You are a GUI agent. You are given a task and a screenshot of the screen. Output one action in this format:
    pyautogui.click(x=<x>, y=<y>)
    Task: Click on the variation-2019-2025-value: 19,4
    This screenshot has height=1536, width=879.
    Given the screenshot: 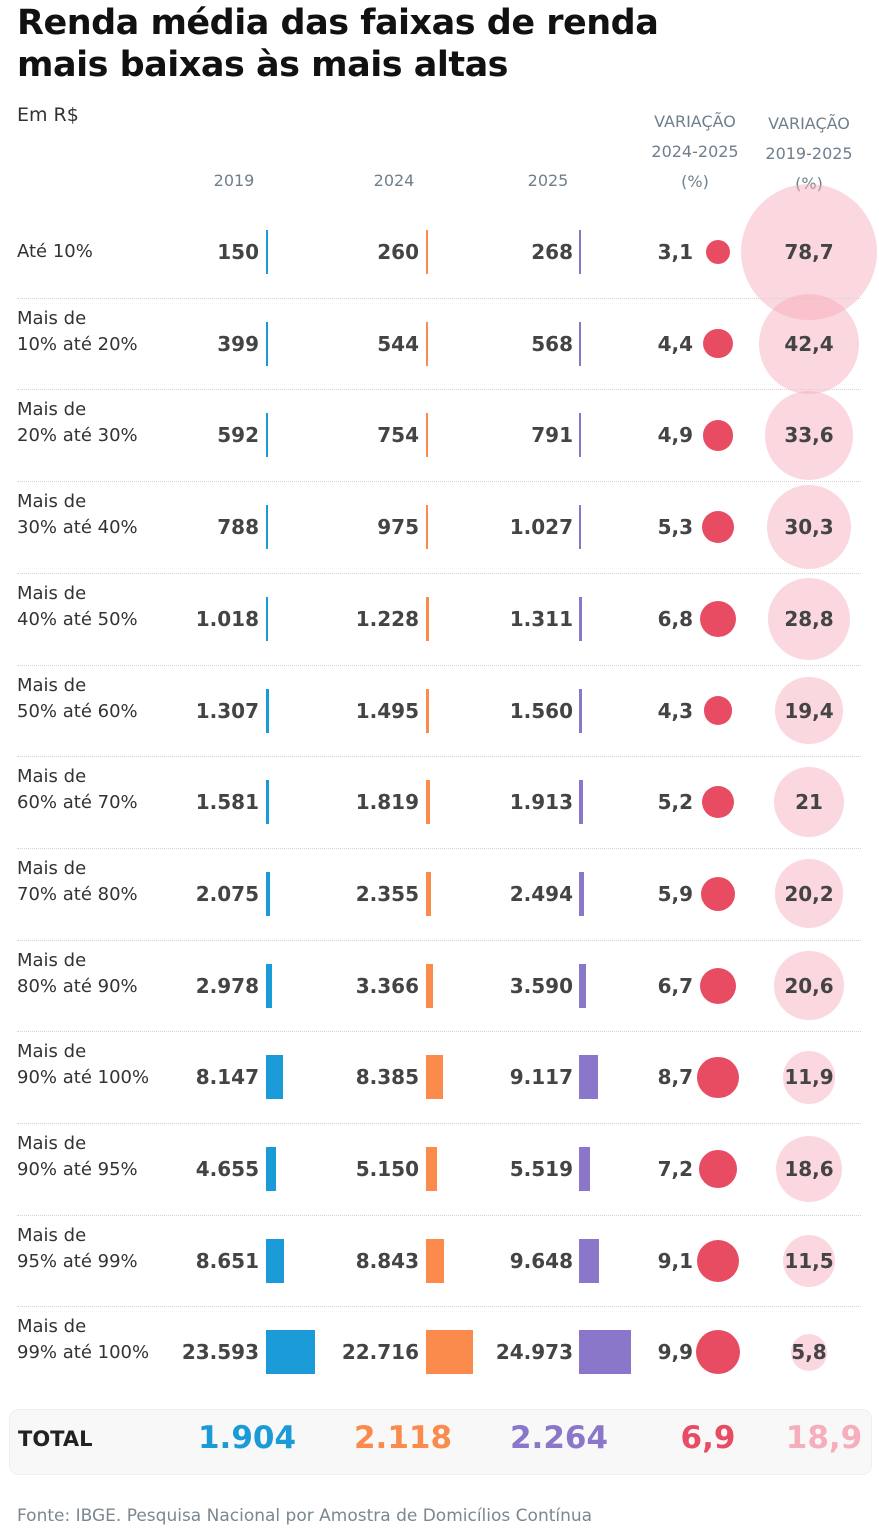 What is the action you would take?
    pyautogui.click(x=809, y=710)
    